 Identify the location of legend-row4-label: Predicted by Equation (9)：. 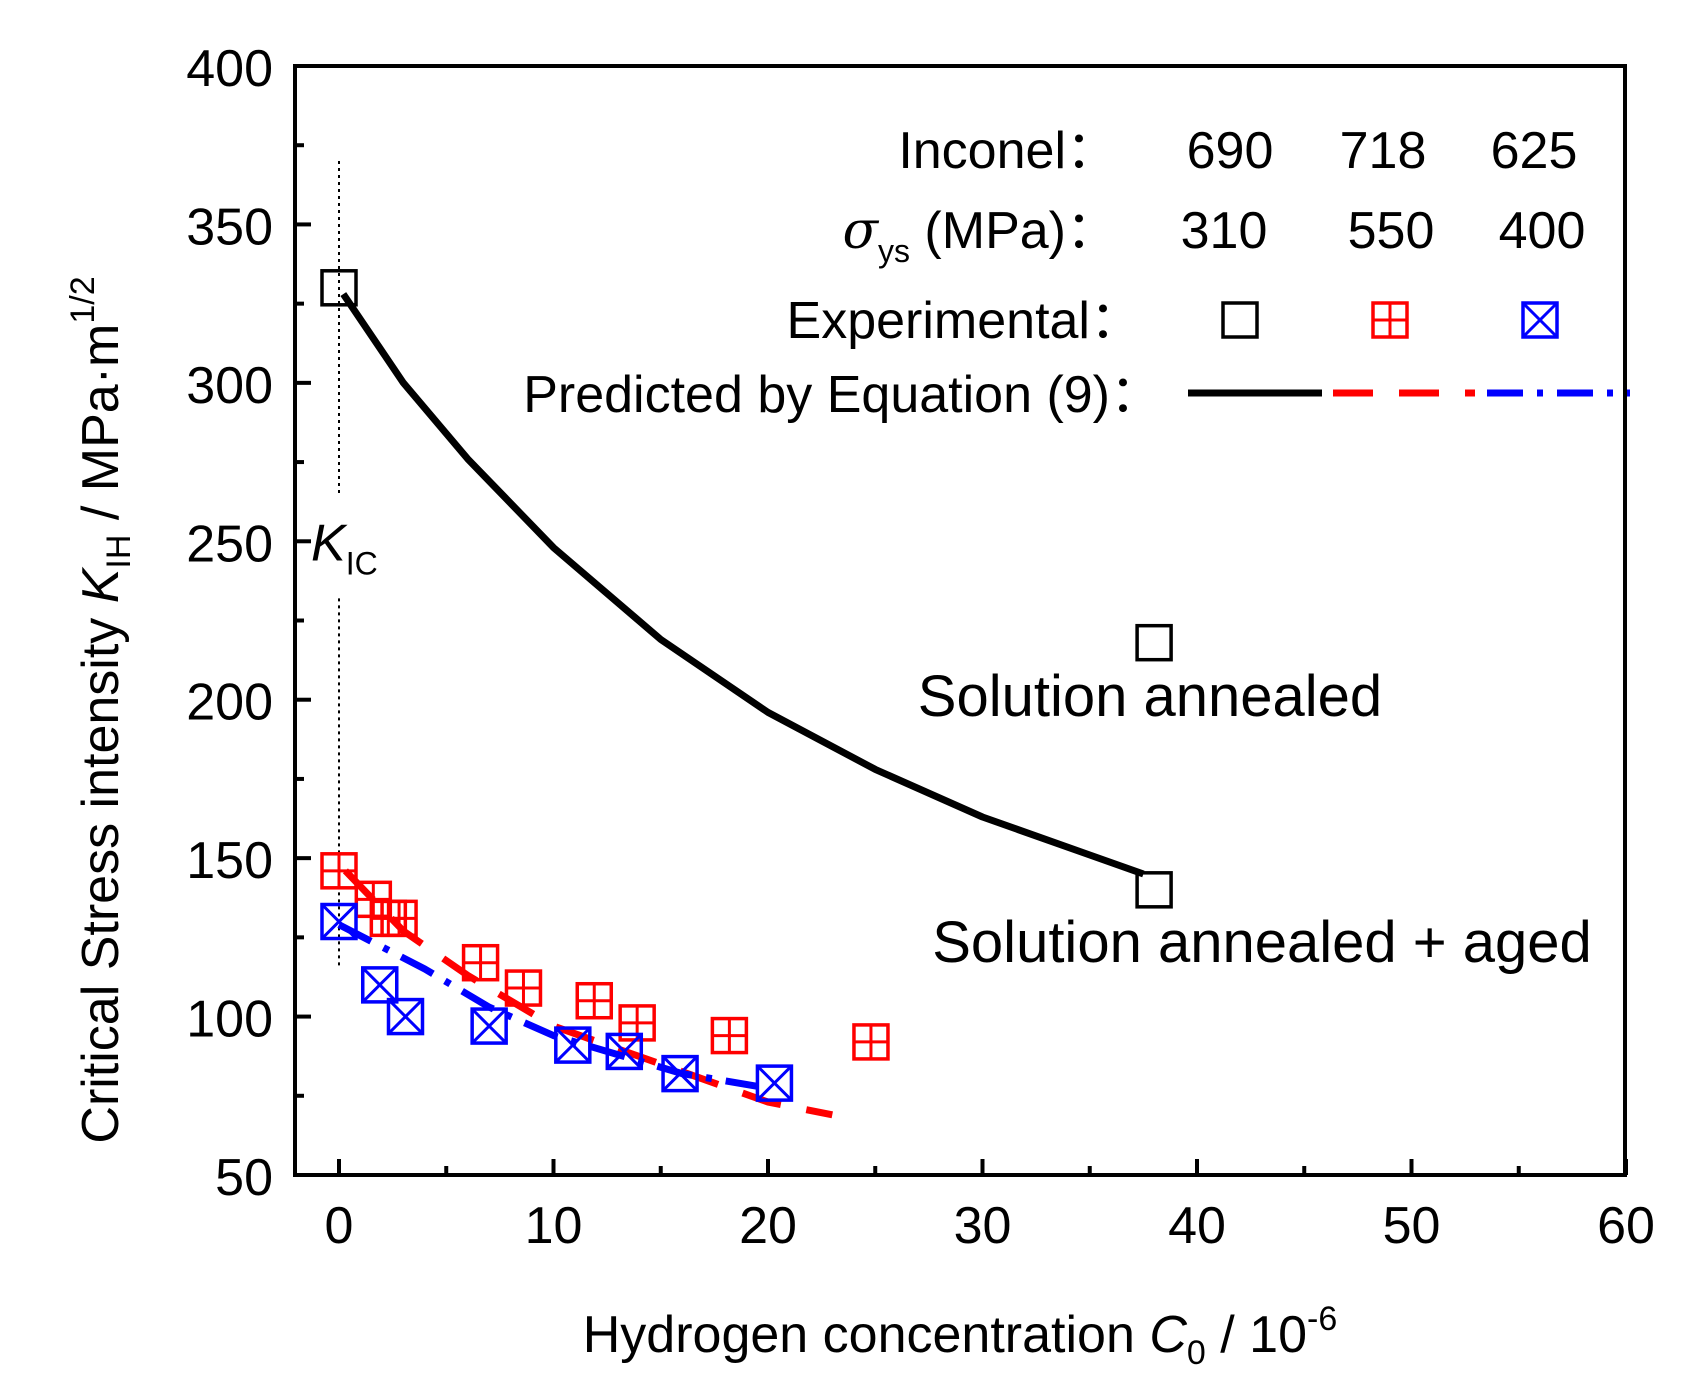
(842, 395).